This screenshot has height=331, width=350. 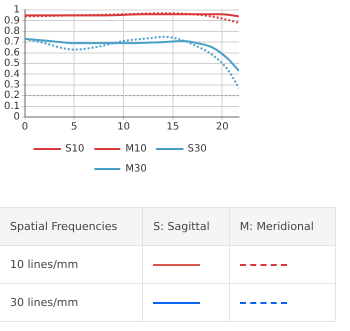 What do you see at coordinates (12, 96) in the screenshot?
I see `y-tick-label: 0.2` at bounding box center [12, 96].